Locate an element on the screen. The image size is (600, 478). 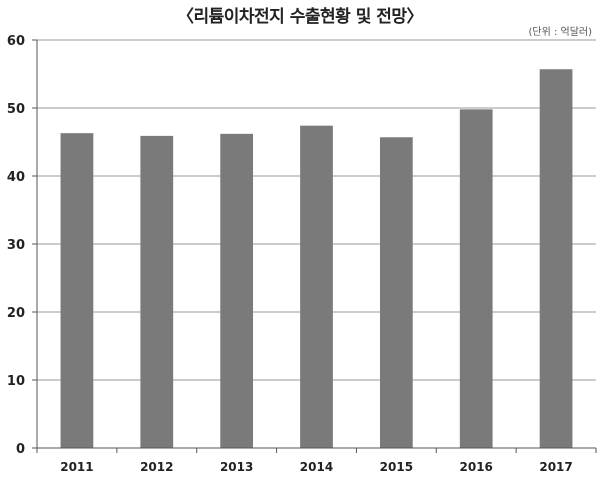
y-tick-label: 20 is located at coordinates (16, 313).